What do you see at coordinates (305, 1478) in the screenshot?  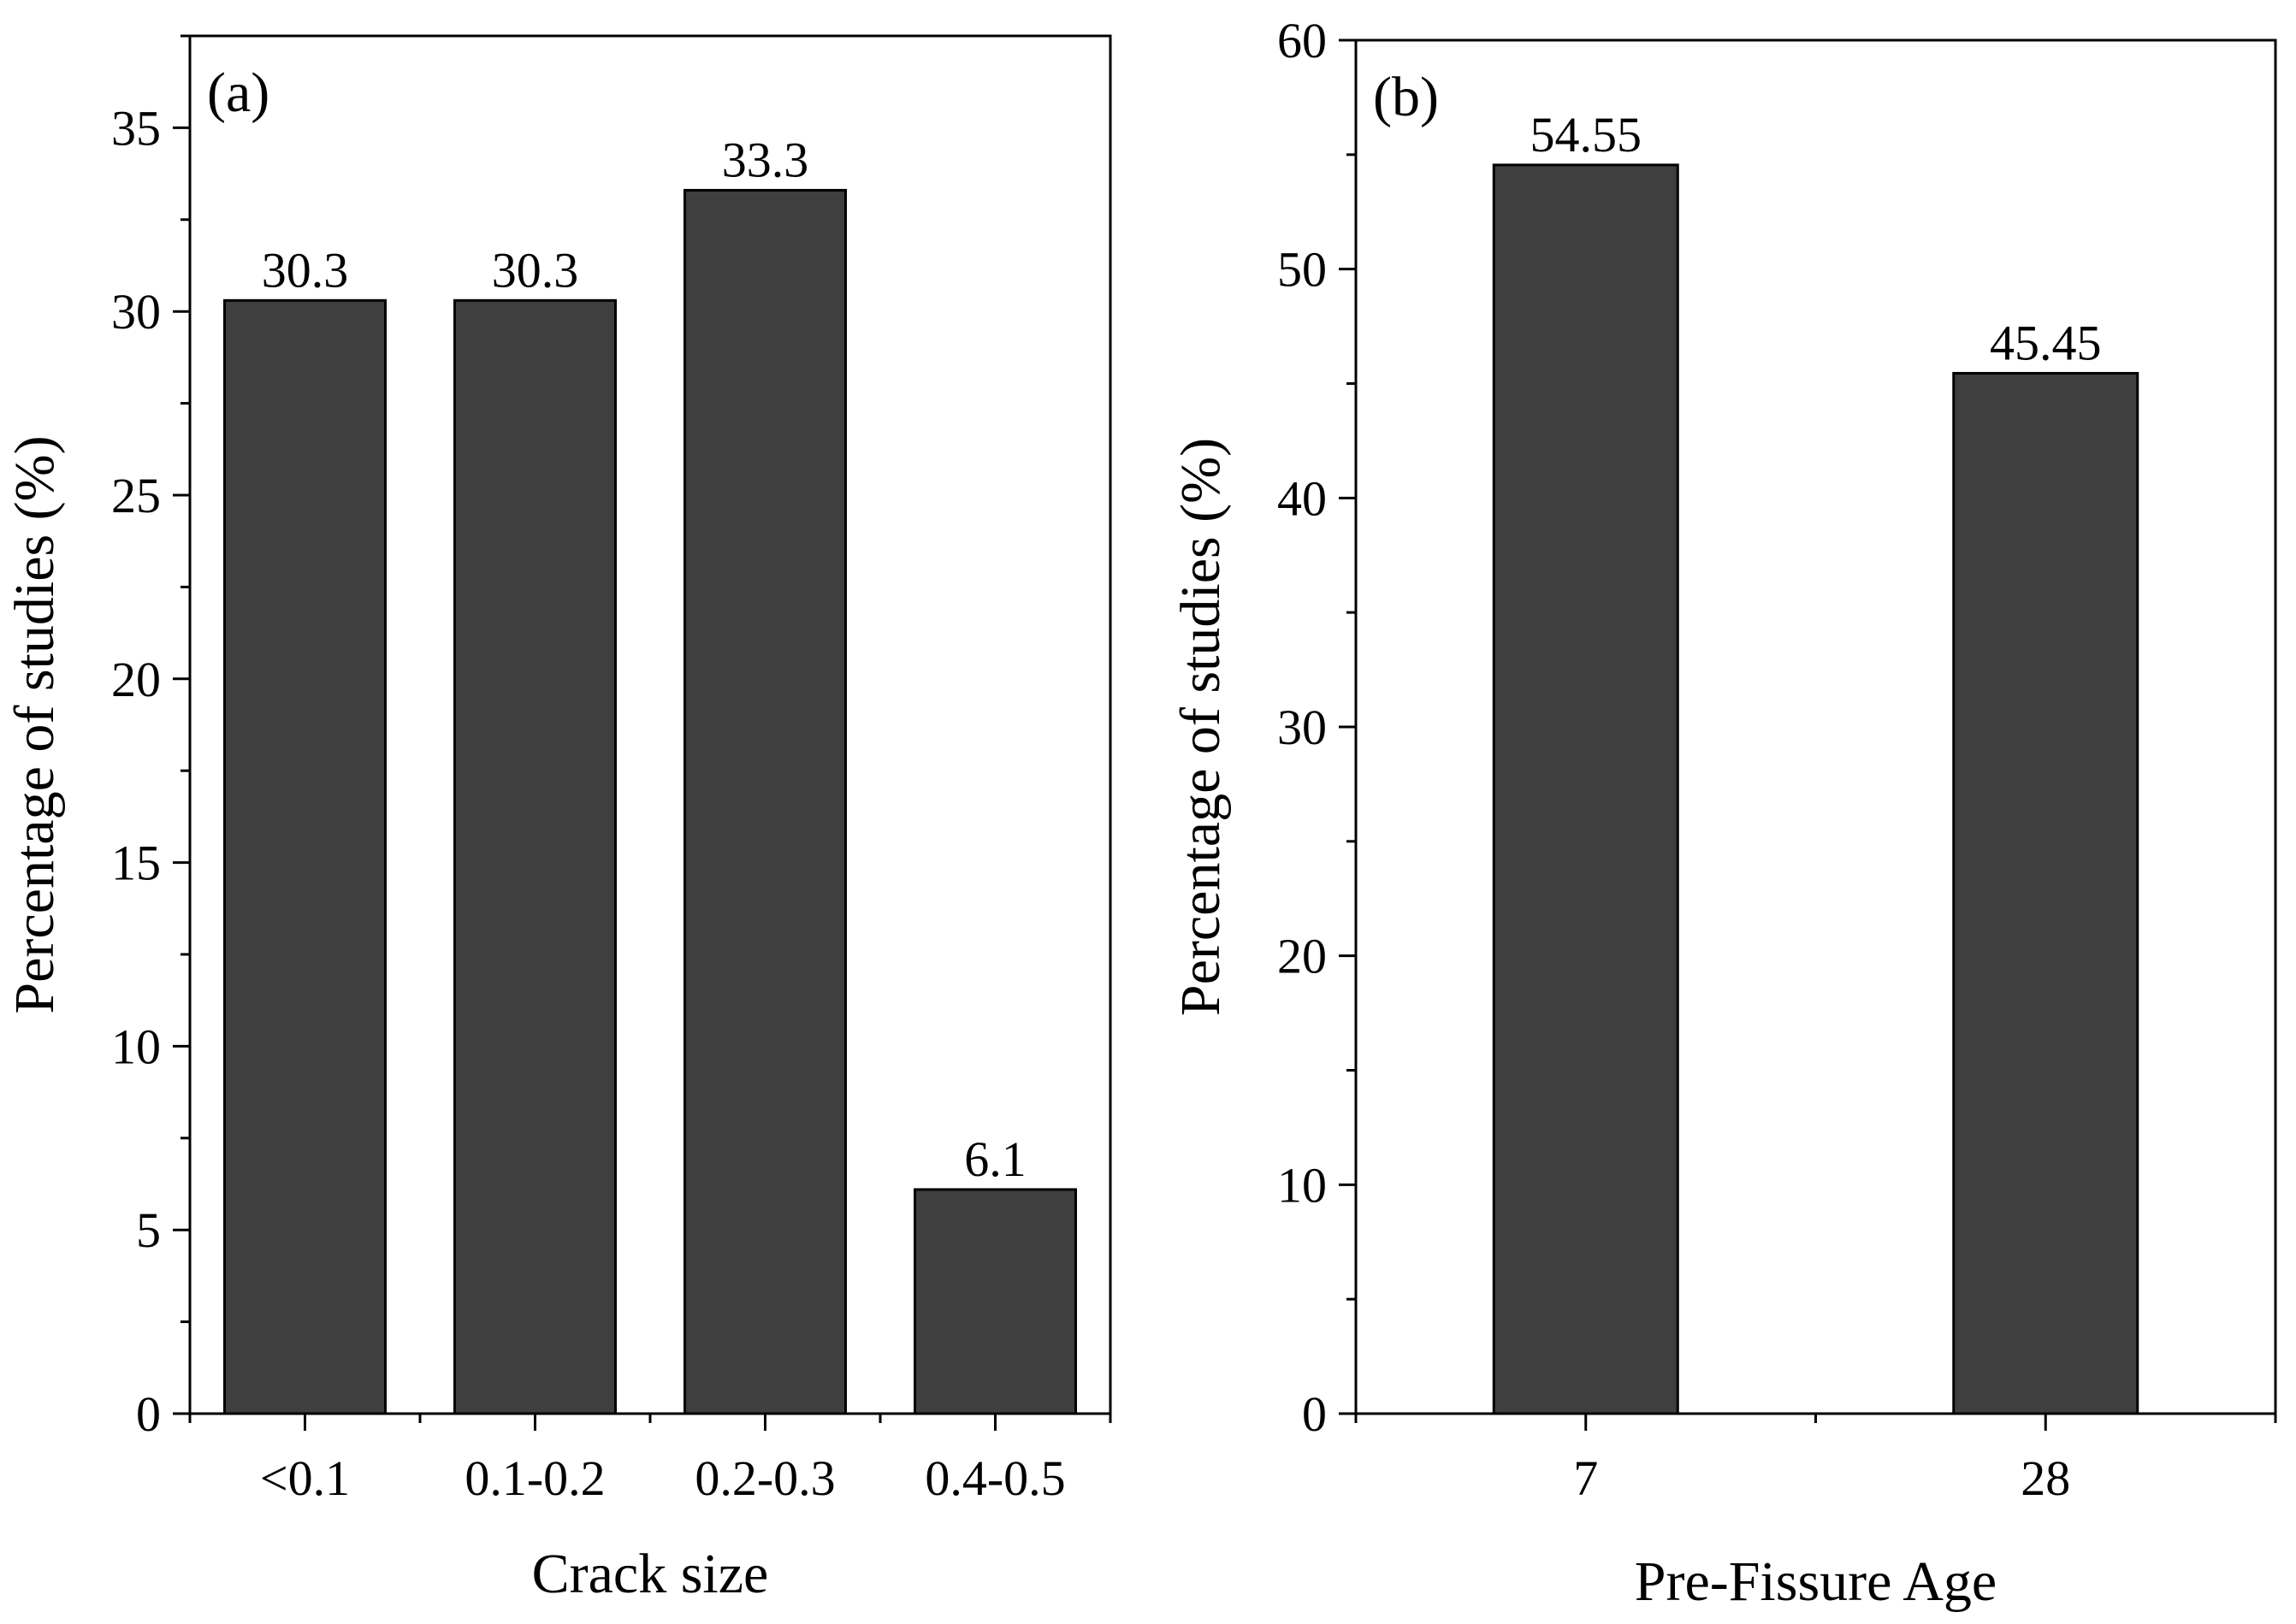 I see `x-tick-label: <0.1` at bounding box center [305, 1478].